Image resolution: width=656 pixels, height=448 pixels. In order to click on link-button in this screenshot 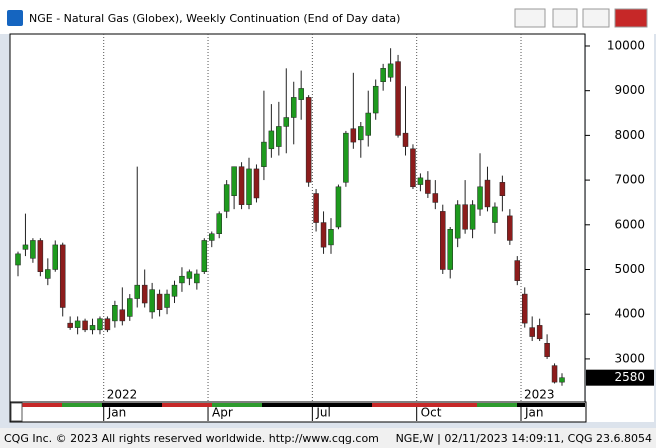, I will do `click(530, 18)`.